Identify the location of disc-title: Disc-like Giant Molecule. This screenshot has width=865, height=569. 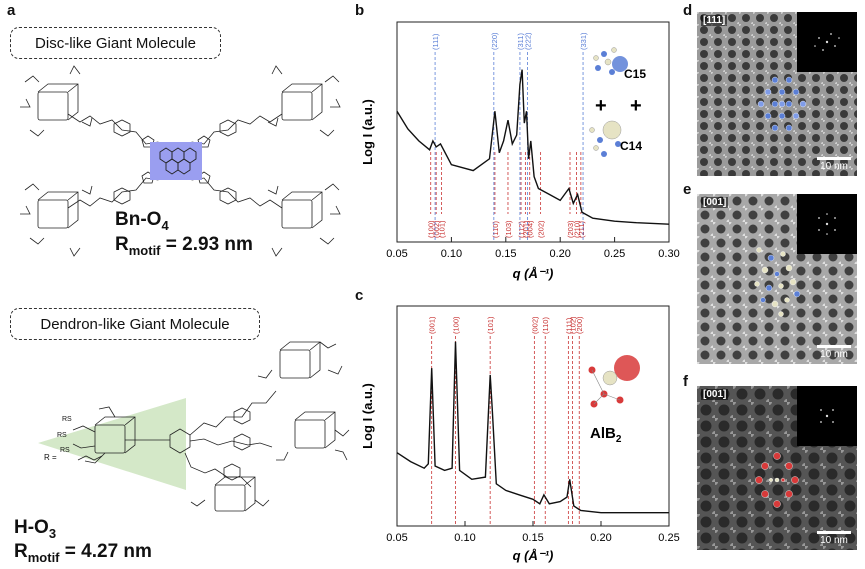
(115, 43).